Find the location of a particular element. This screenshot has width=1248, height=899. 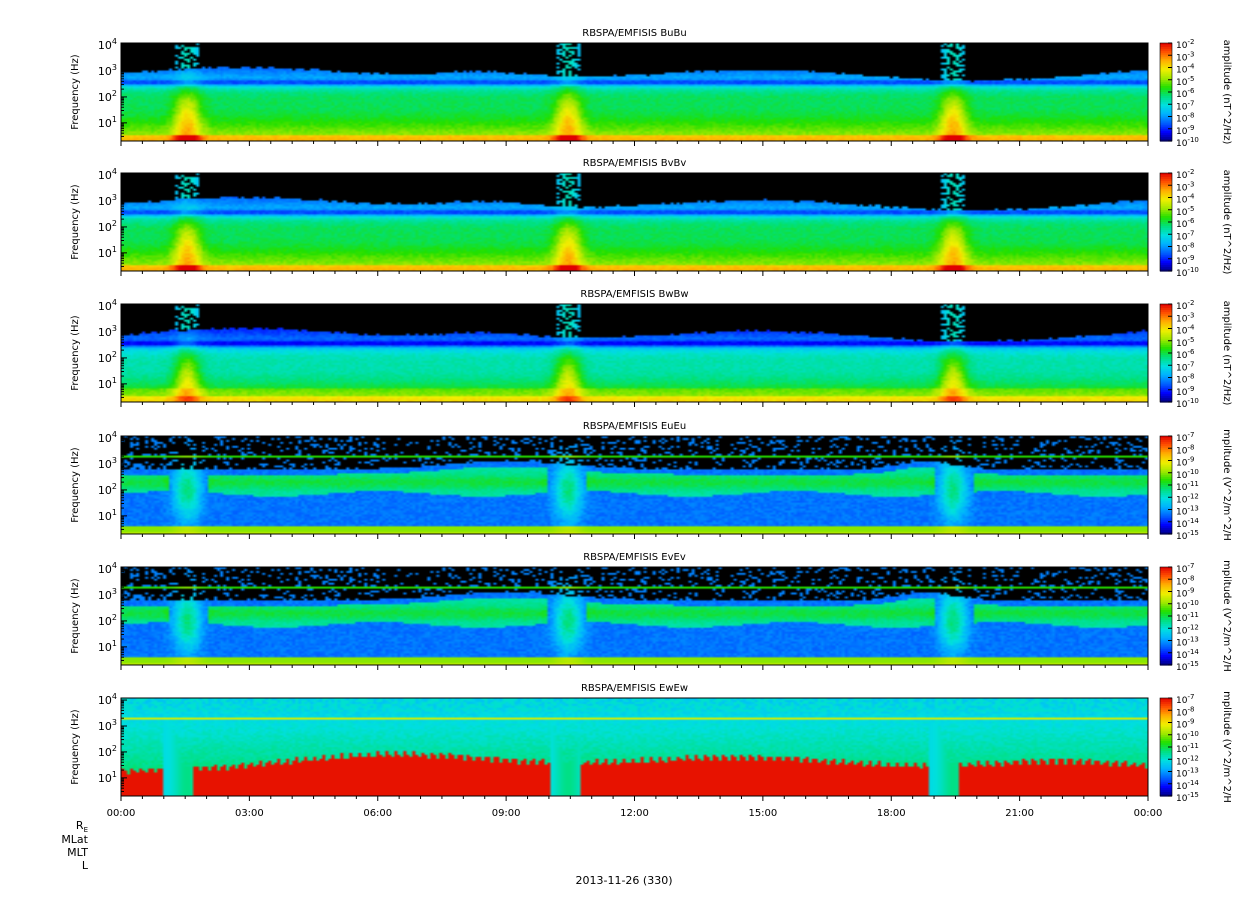

spectrogram-image is located at coordinates (634, 616).